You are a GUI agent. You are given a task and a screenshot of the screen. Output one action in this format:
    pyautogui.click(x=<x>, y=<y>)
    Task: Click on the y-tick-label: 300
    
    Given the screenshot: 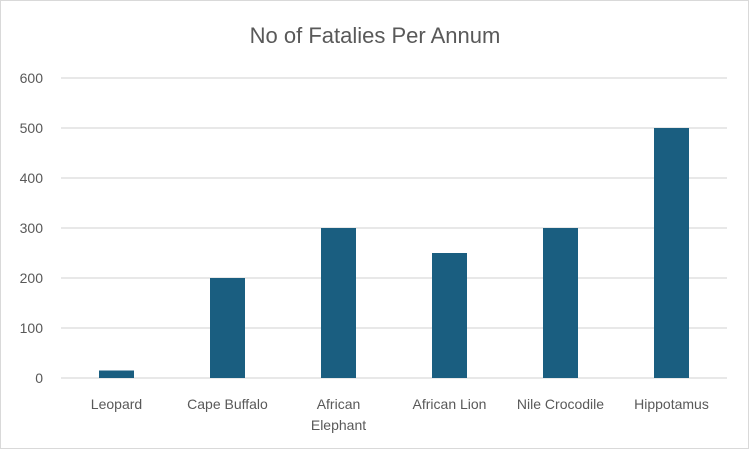 What is the action you would take?
    pyautogui.click(x=32, y=228)
    